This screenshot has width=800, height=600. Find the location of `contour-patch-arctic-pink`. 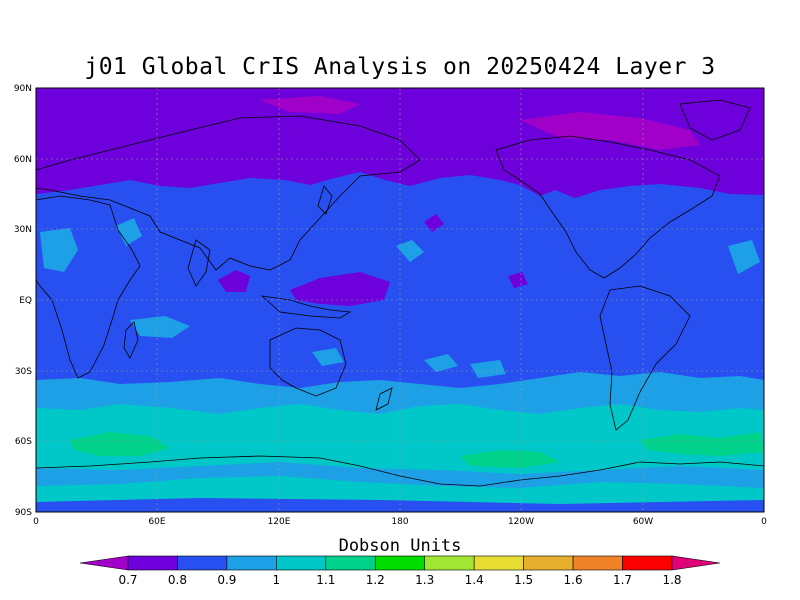

contour-patch-arctic-pink is located at coordinates (610, 131).